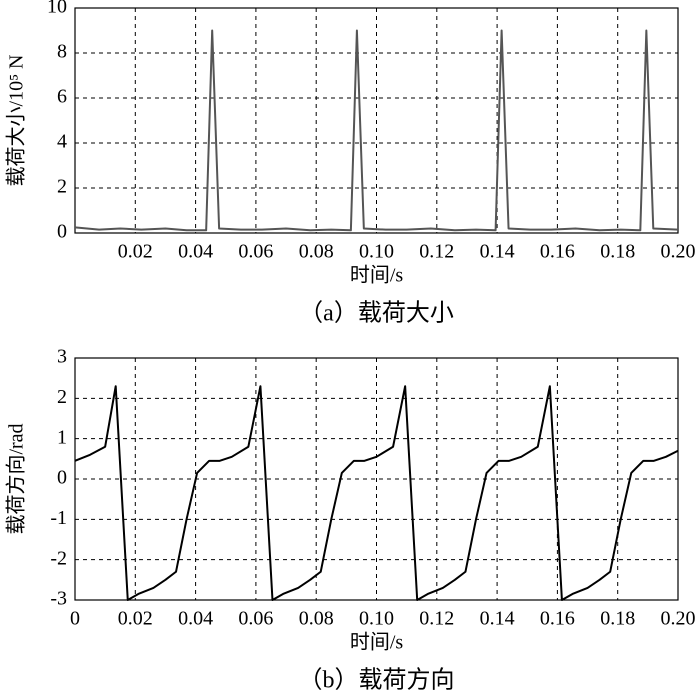 This screenshot has width=700, height=695. I want to click on y-tick-label: -3, so click(58, 599).